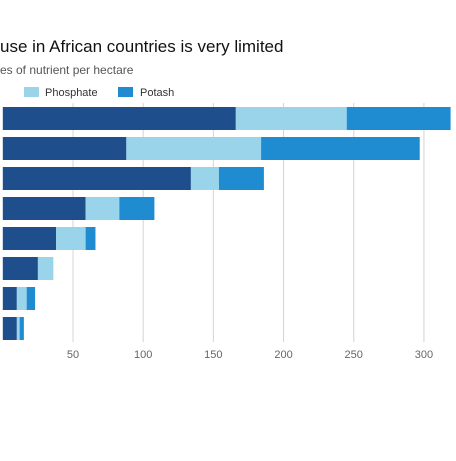  I want to click on x-tick-label: 50, so click(73, 355).